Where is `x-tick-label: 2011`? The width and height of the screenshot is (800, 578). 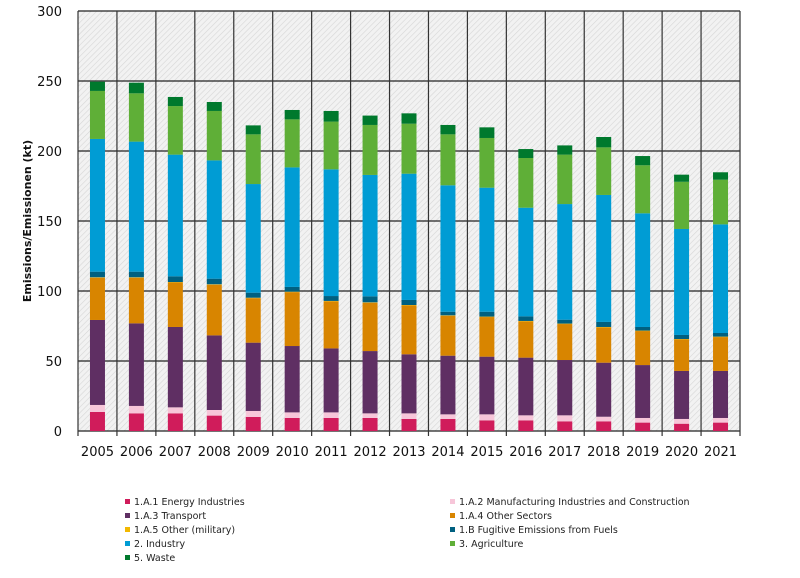 x-tick-label: 2011 is located at coordinates (331, 452).